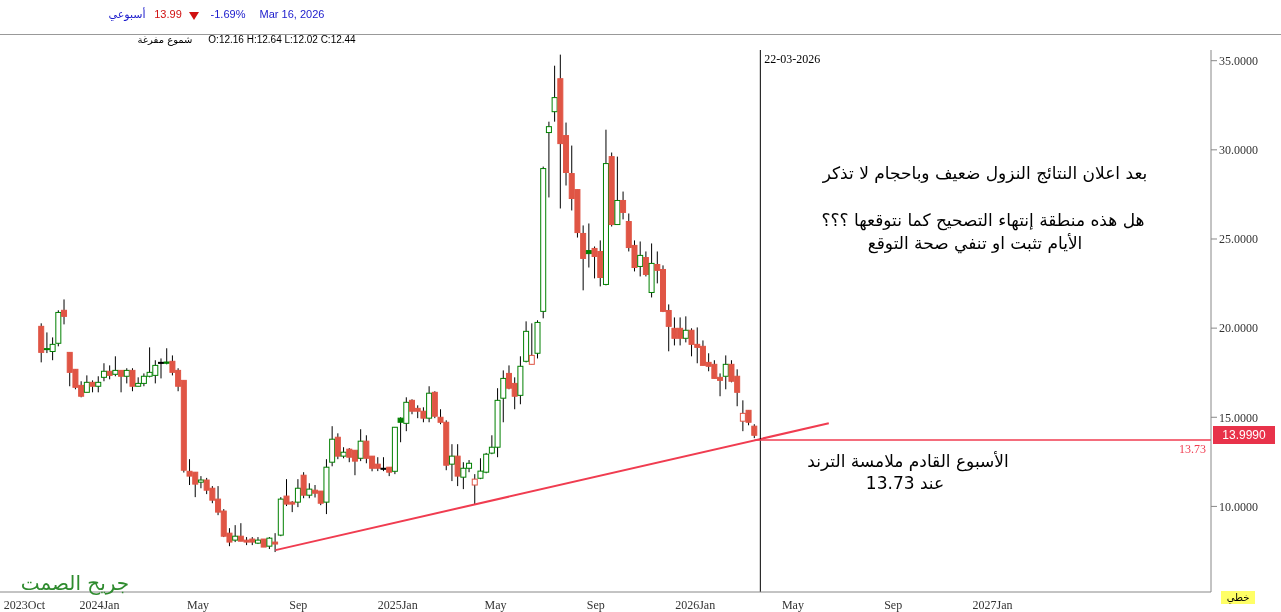  I want to click on text: 13.9990, so click(1244, 435).